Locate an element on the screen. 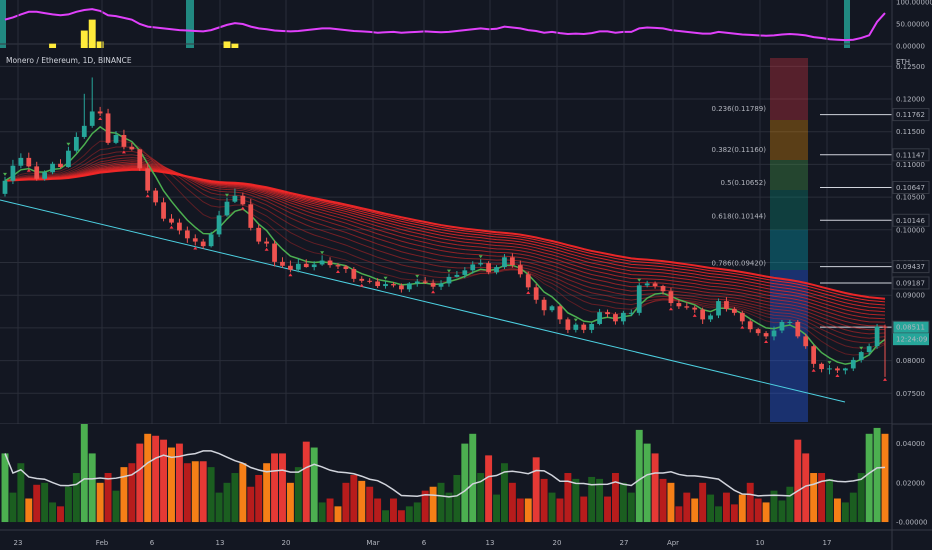 The image size is (932, 550). price-tick-4: 0.10500 is located at coordinates (910, 198).